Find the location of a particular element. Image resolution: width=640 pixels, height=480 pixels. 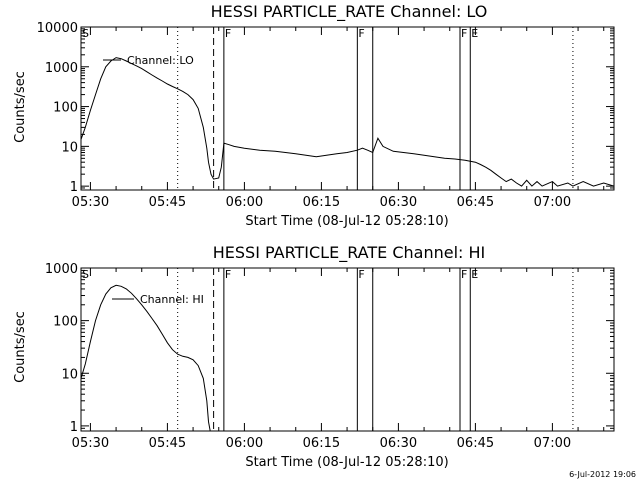

series-line is located at coordinates (146, 357).